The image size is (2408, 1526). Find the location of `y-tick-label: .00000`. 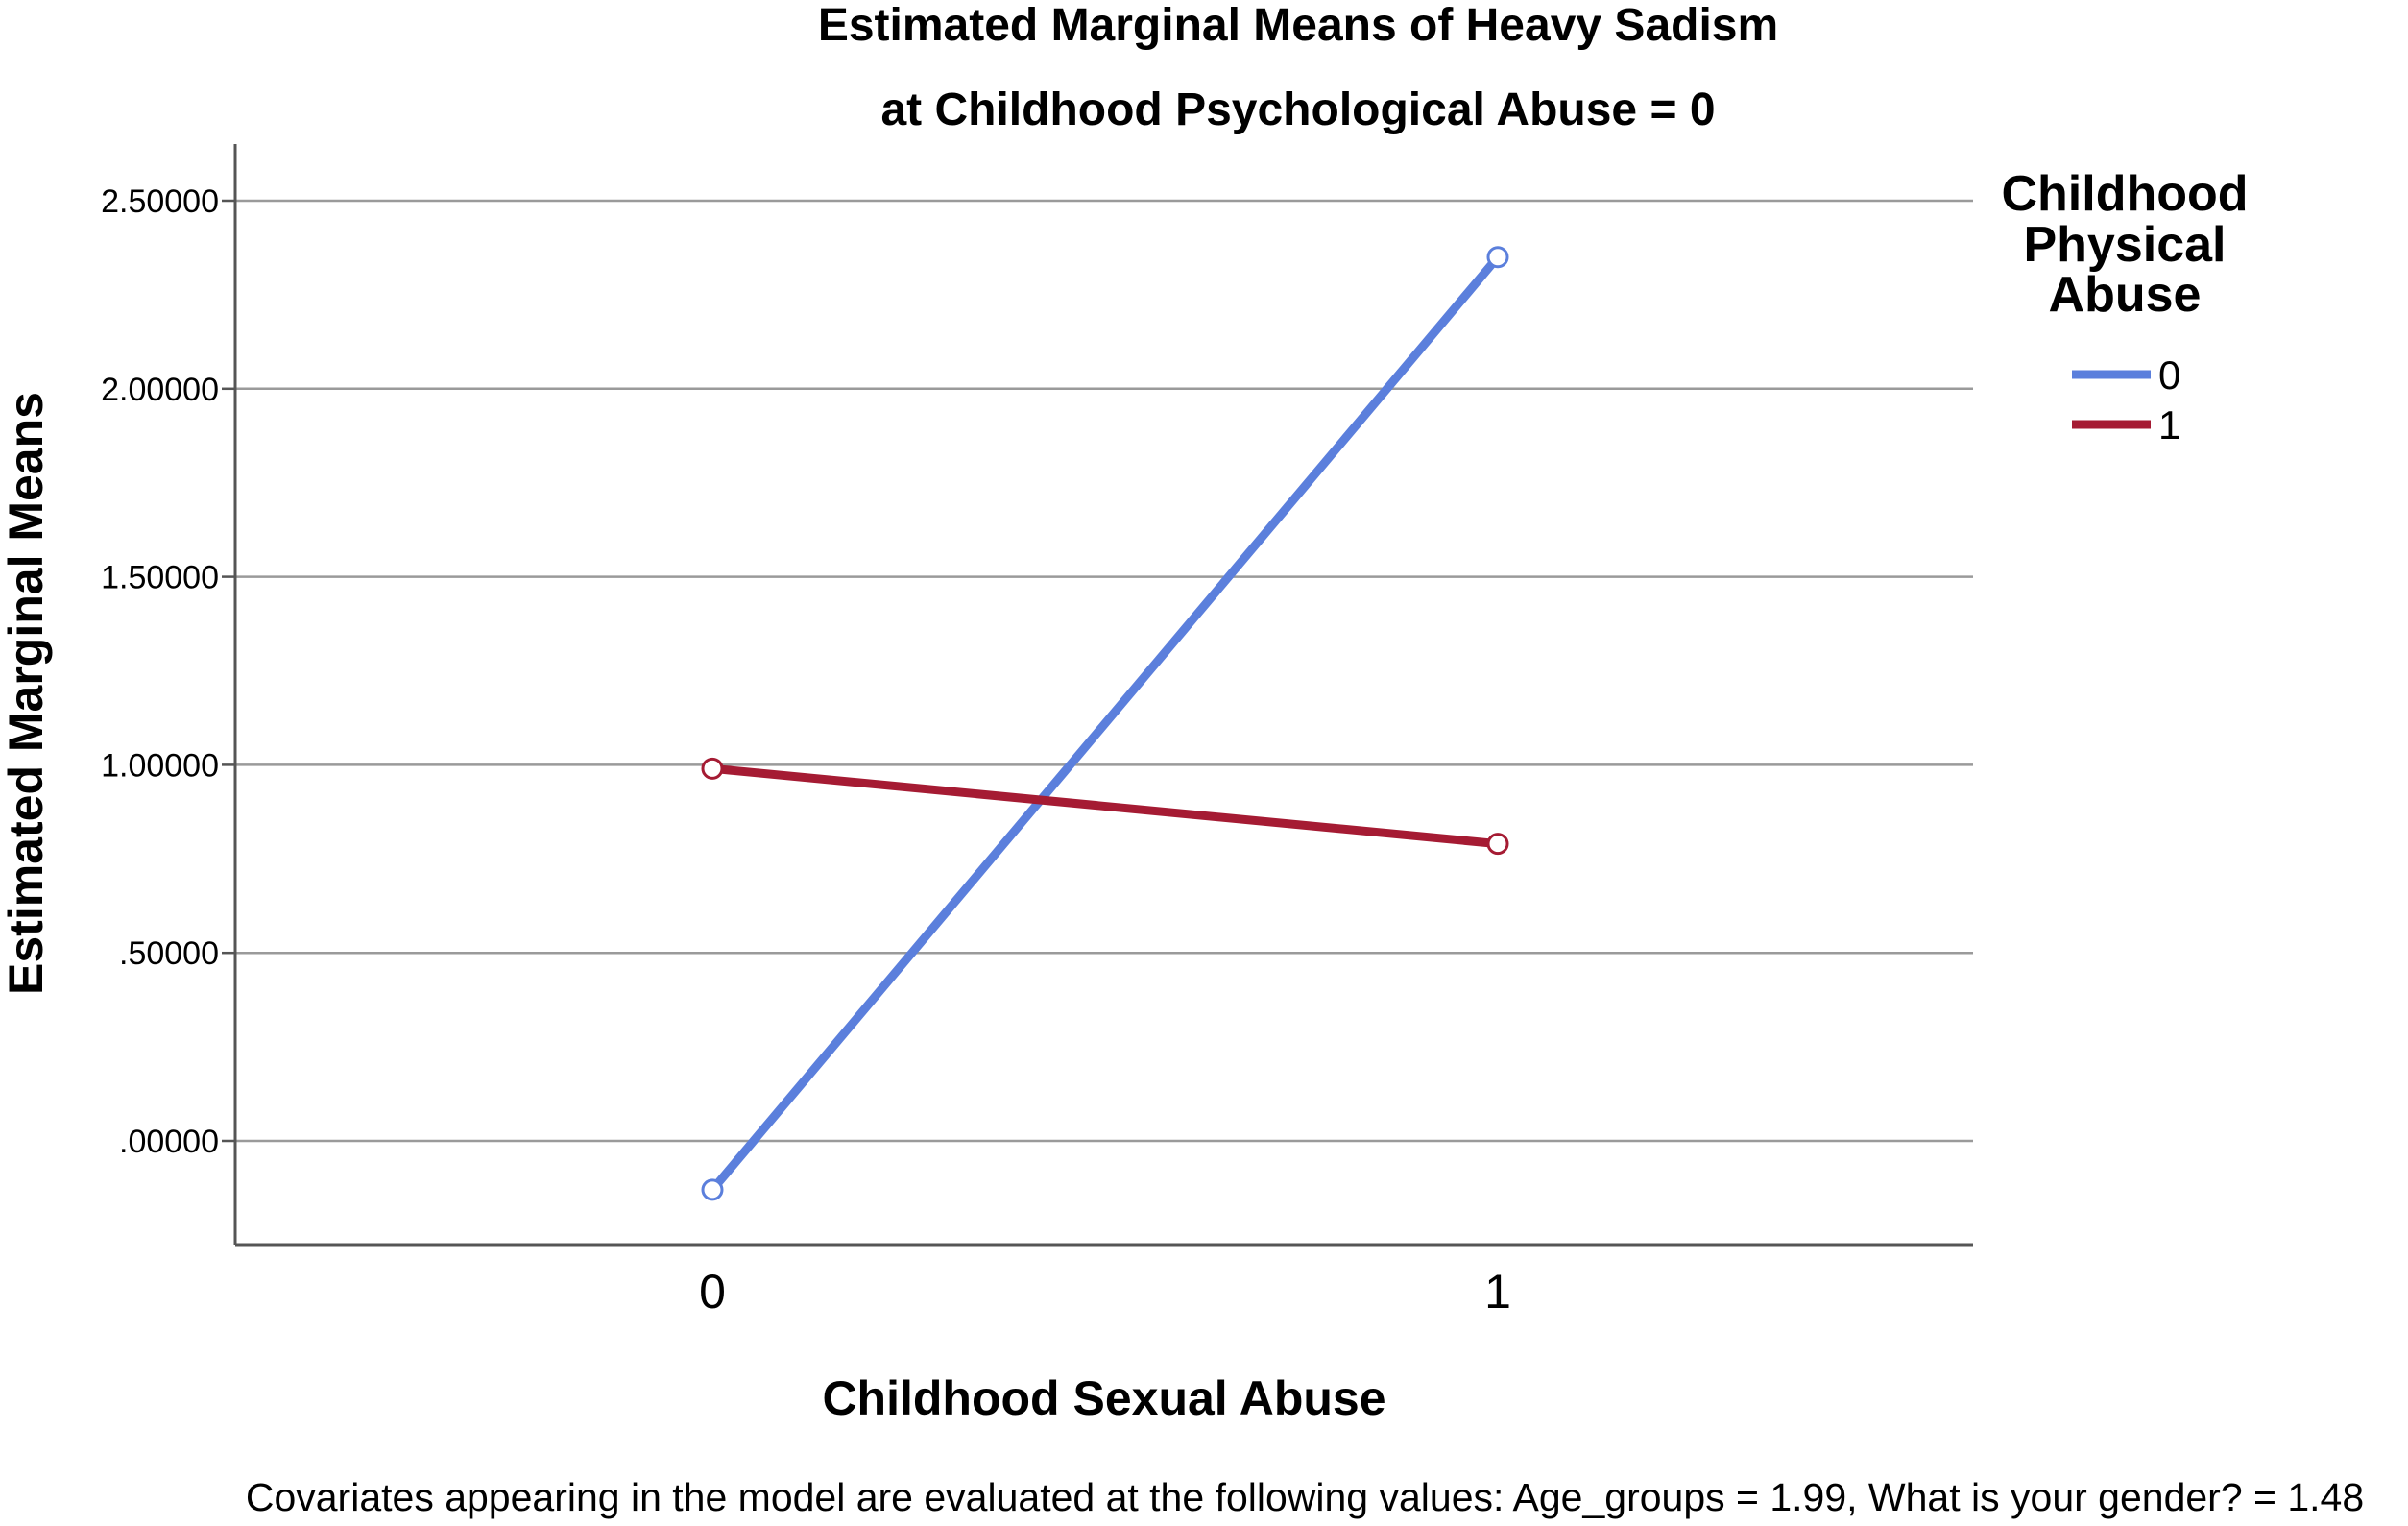

y-tick-label: .00000 is located at coordinates (169, 1142).